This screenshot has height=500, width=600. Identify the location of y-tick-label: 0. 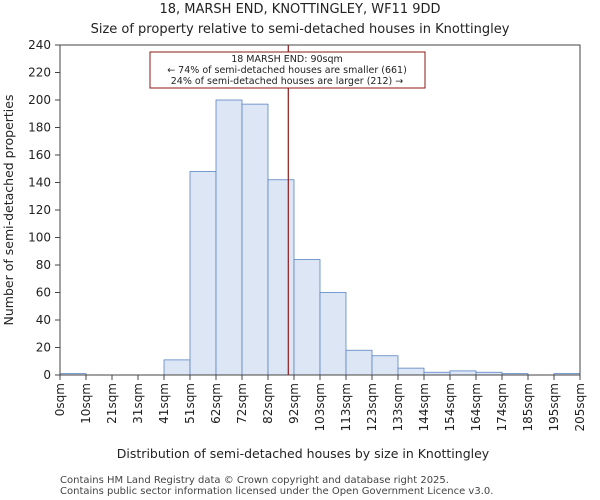
(47, 375).